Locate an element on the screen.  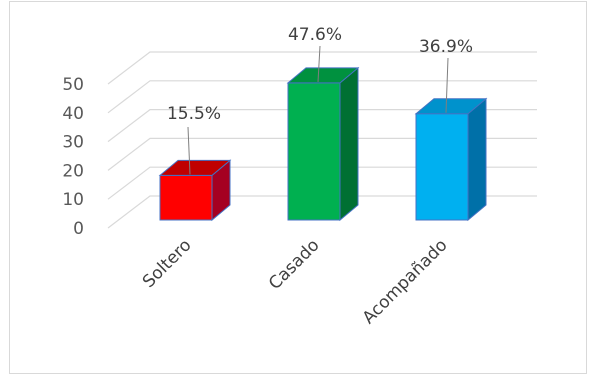
x-axis-categories: Soltero Casado Acompañado is located at coordinates (295, 281).